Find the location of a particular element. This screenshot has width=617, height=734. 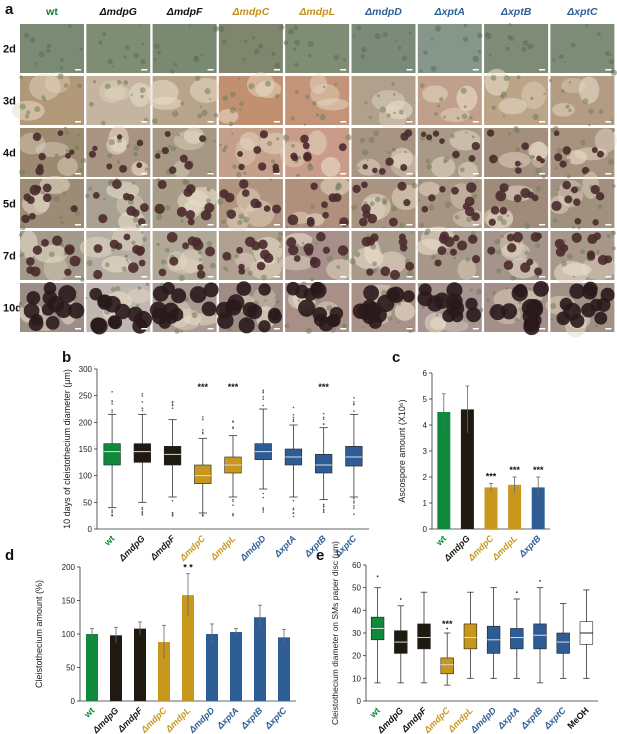

x-category-label: ΔmdpC is located at coordinates (437, 719).